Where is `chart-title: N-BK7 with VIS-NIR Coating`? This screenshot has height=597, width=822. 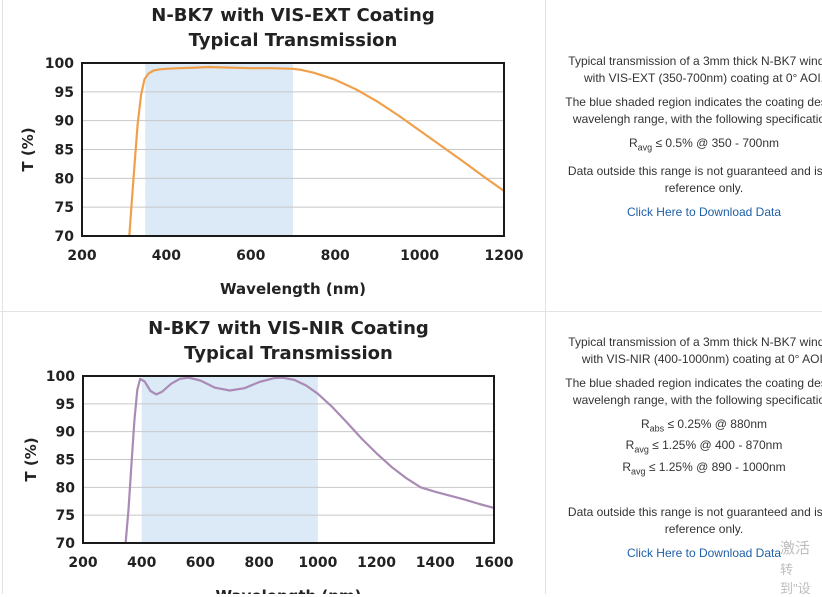
chart-title: N-BK7 with VIS-NIR Coating is located at coordinates (288, 328).